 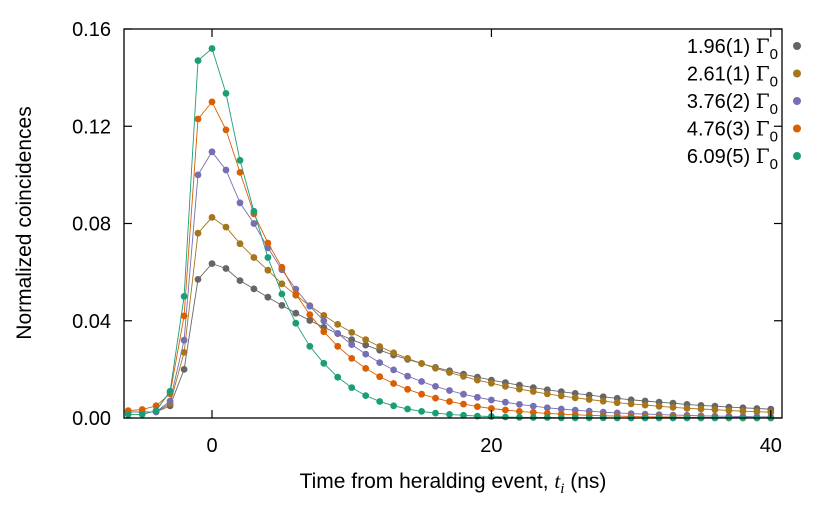 I want to click on legend-item: 3.76(2) Γ0, so click(x=744, y=103).